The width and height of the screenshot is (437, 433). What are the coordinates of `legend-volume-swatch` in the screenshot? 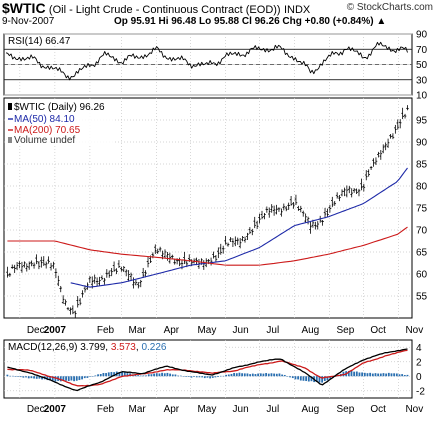 It's located at (10, 140).